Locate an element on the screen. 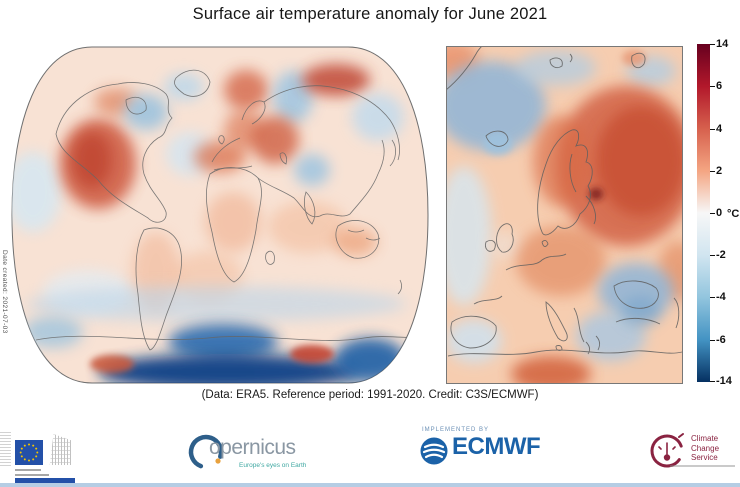 The height and width of the screenshot is (487, 740). c3s-label-line1: Climate is located at coordinates (705, 438).